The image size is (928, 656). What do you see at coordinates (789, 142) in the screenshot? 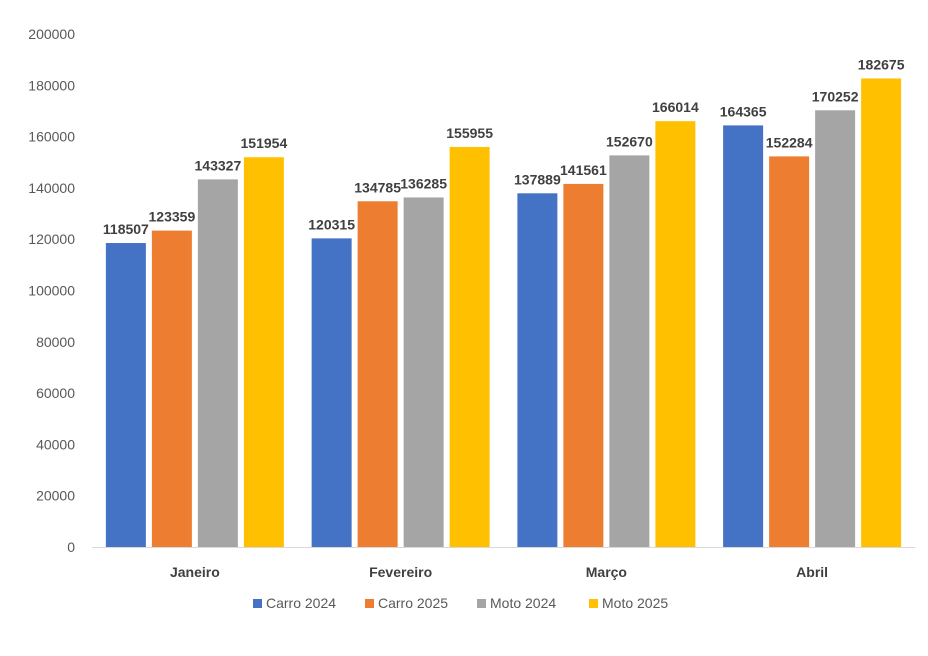
I see `data-label: 152284` at bounding box center [789, 142].